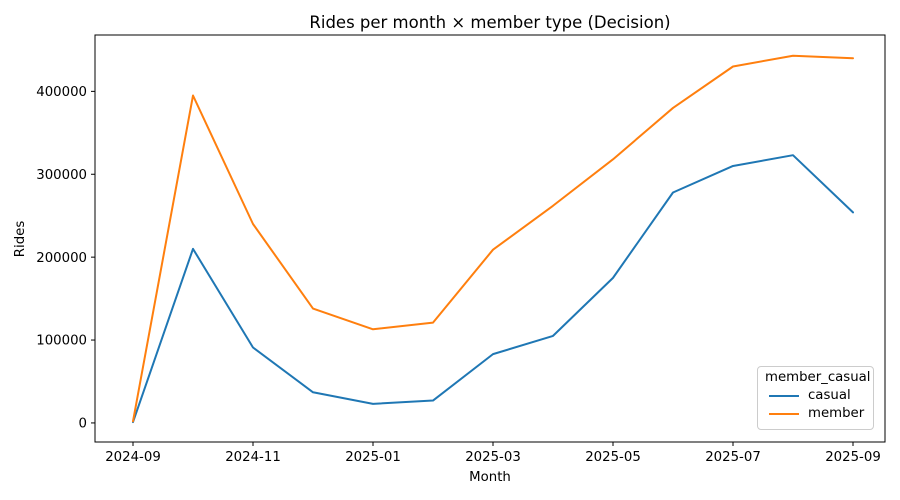 Image resolution: width=900 pixels, height=500 pixels. I want to click on legend-item-casual: casual, so click(817, 395).